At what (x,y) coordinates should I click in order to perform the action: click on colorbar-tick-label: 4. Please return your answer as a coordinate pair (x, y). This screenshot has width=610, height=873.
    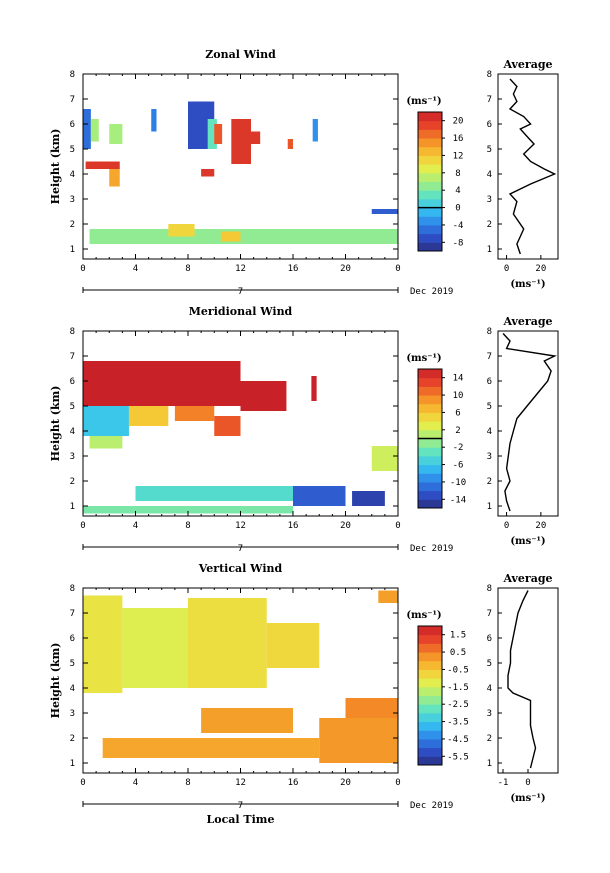
    Looking at the image, I should click on (457, 191).